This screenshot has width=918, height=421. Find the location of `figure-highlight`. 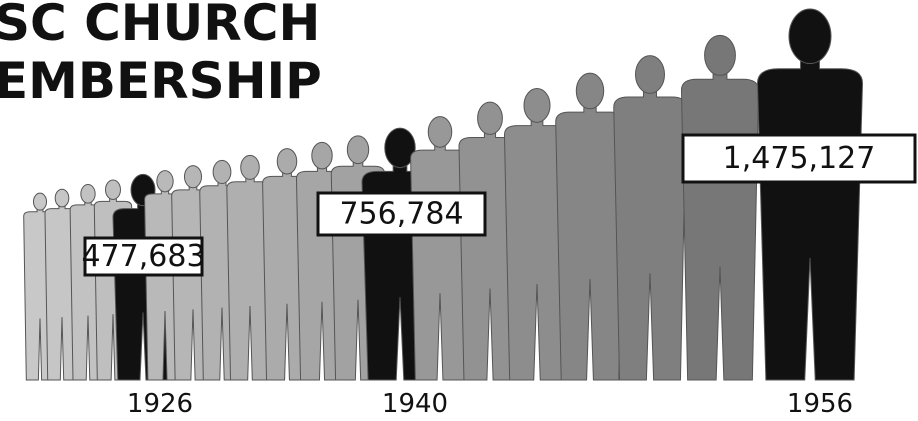

figure-highlight is located at coordinates (810, 194).